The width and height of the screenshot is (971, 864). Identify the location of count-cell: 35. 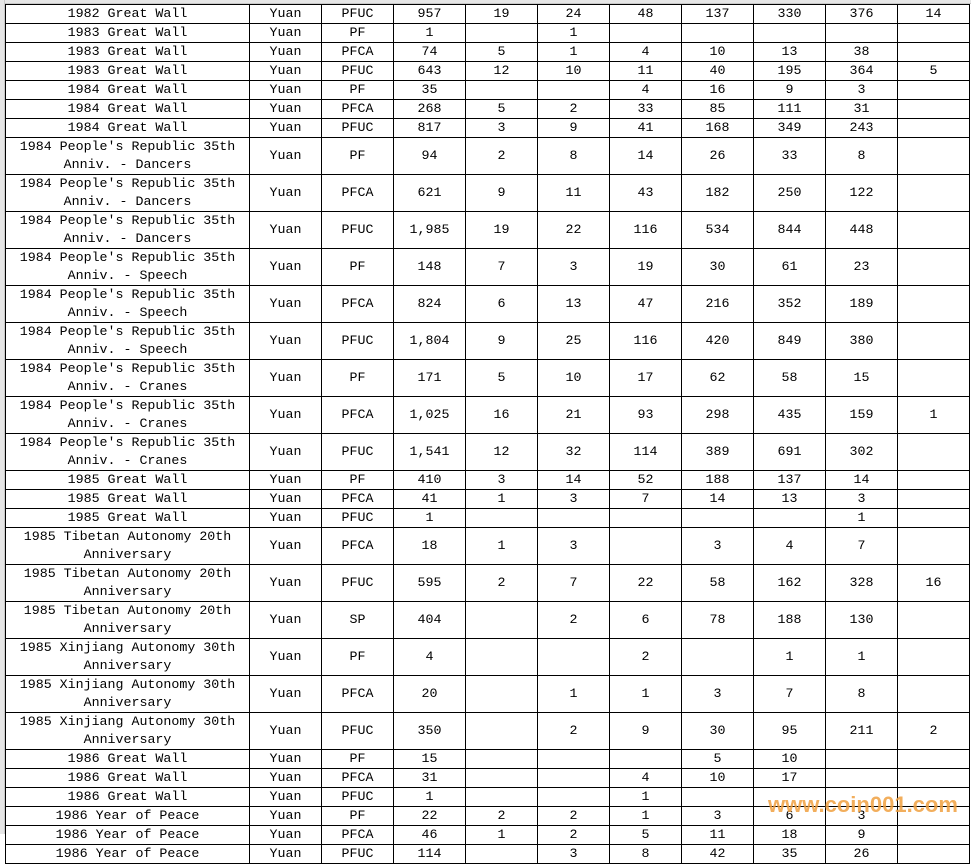
(789, 854).